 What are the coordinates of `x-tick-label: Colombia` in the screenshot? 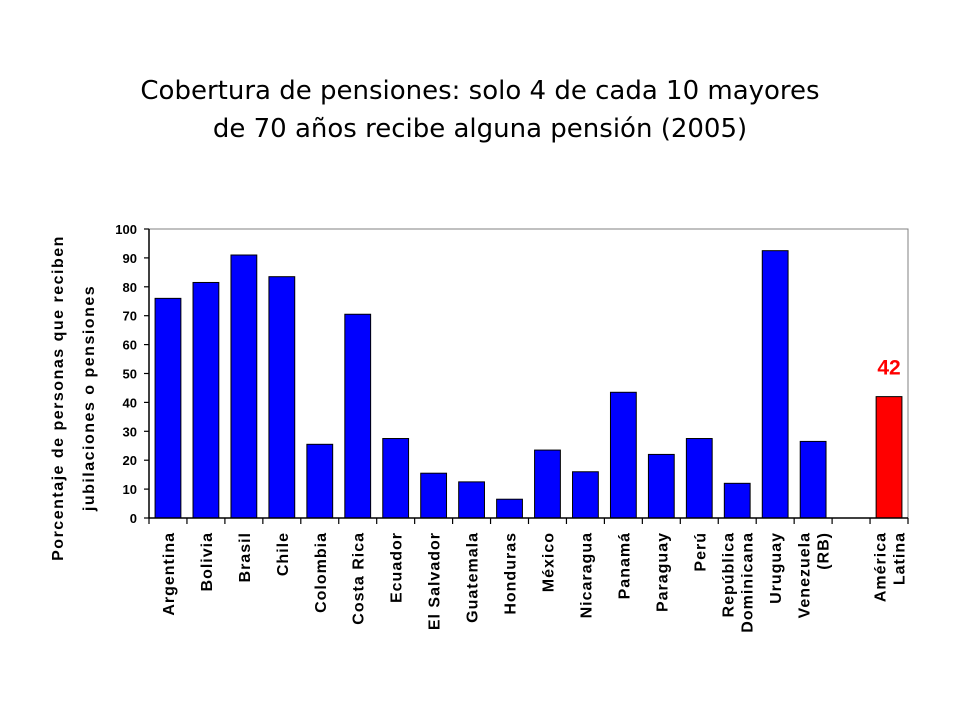 It's located at (321, 572).